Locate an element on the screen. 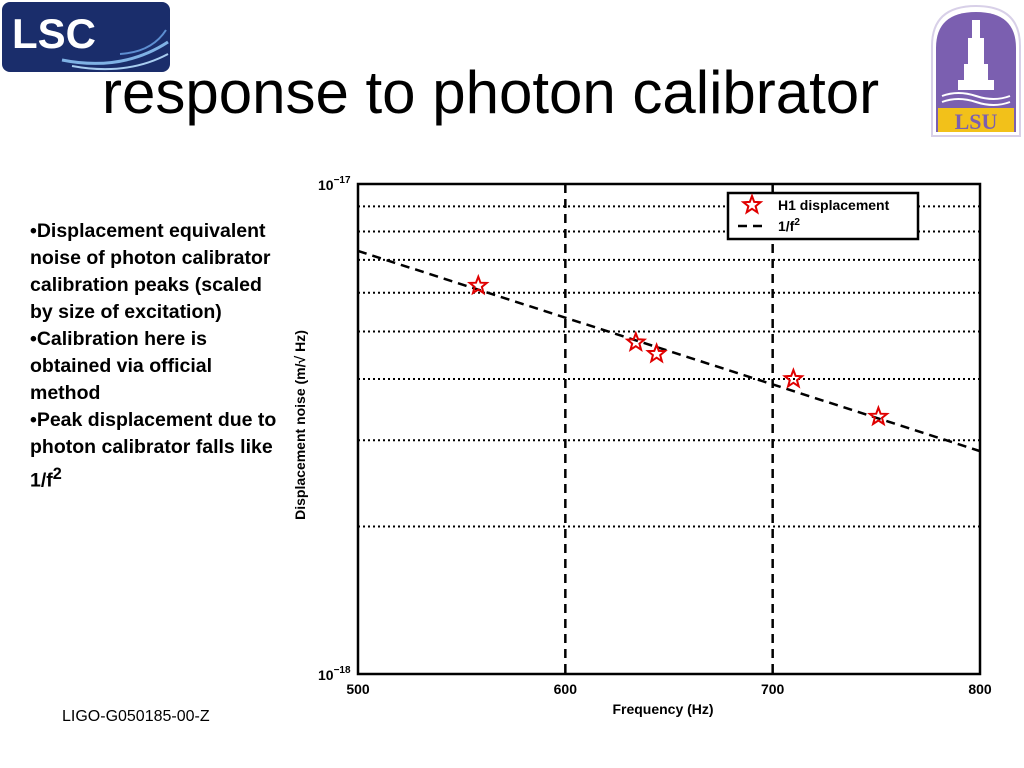 This screenshot has width=1024, height=768. legend-box is located at coordinates (823, 216).